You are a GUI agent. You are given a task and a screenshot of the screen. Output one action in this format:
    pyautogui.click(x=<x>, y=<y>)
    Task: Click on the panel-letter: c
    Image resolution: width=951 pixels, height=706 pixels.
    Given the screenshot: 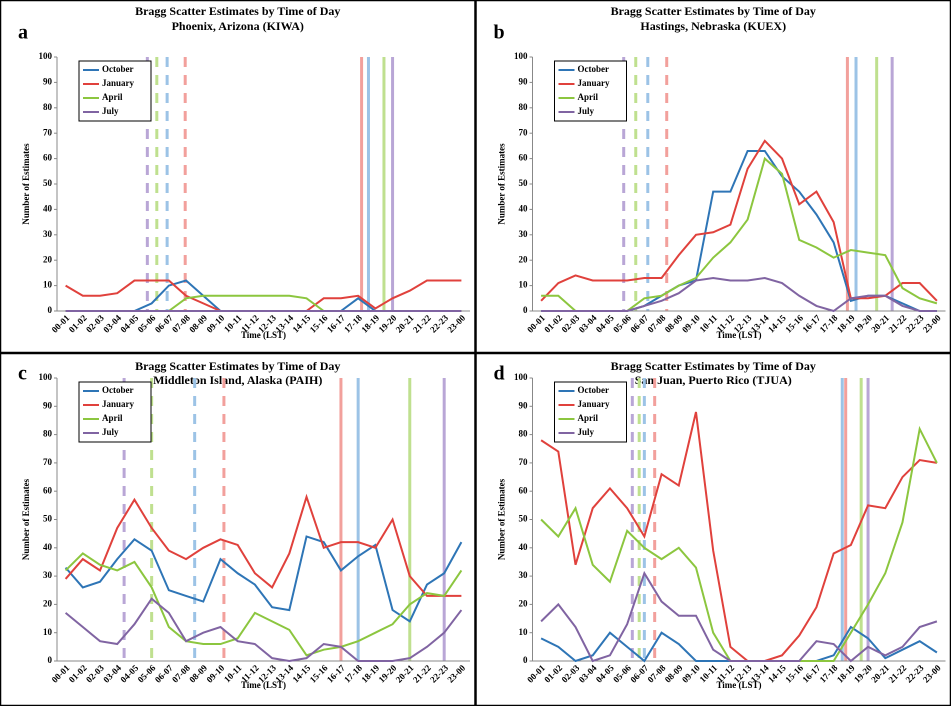 What is the action you would take?
    pyautogui.click(x=22, y=374)
    